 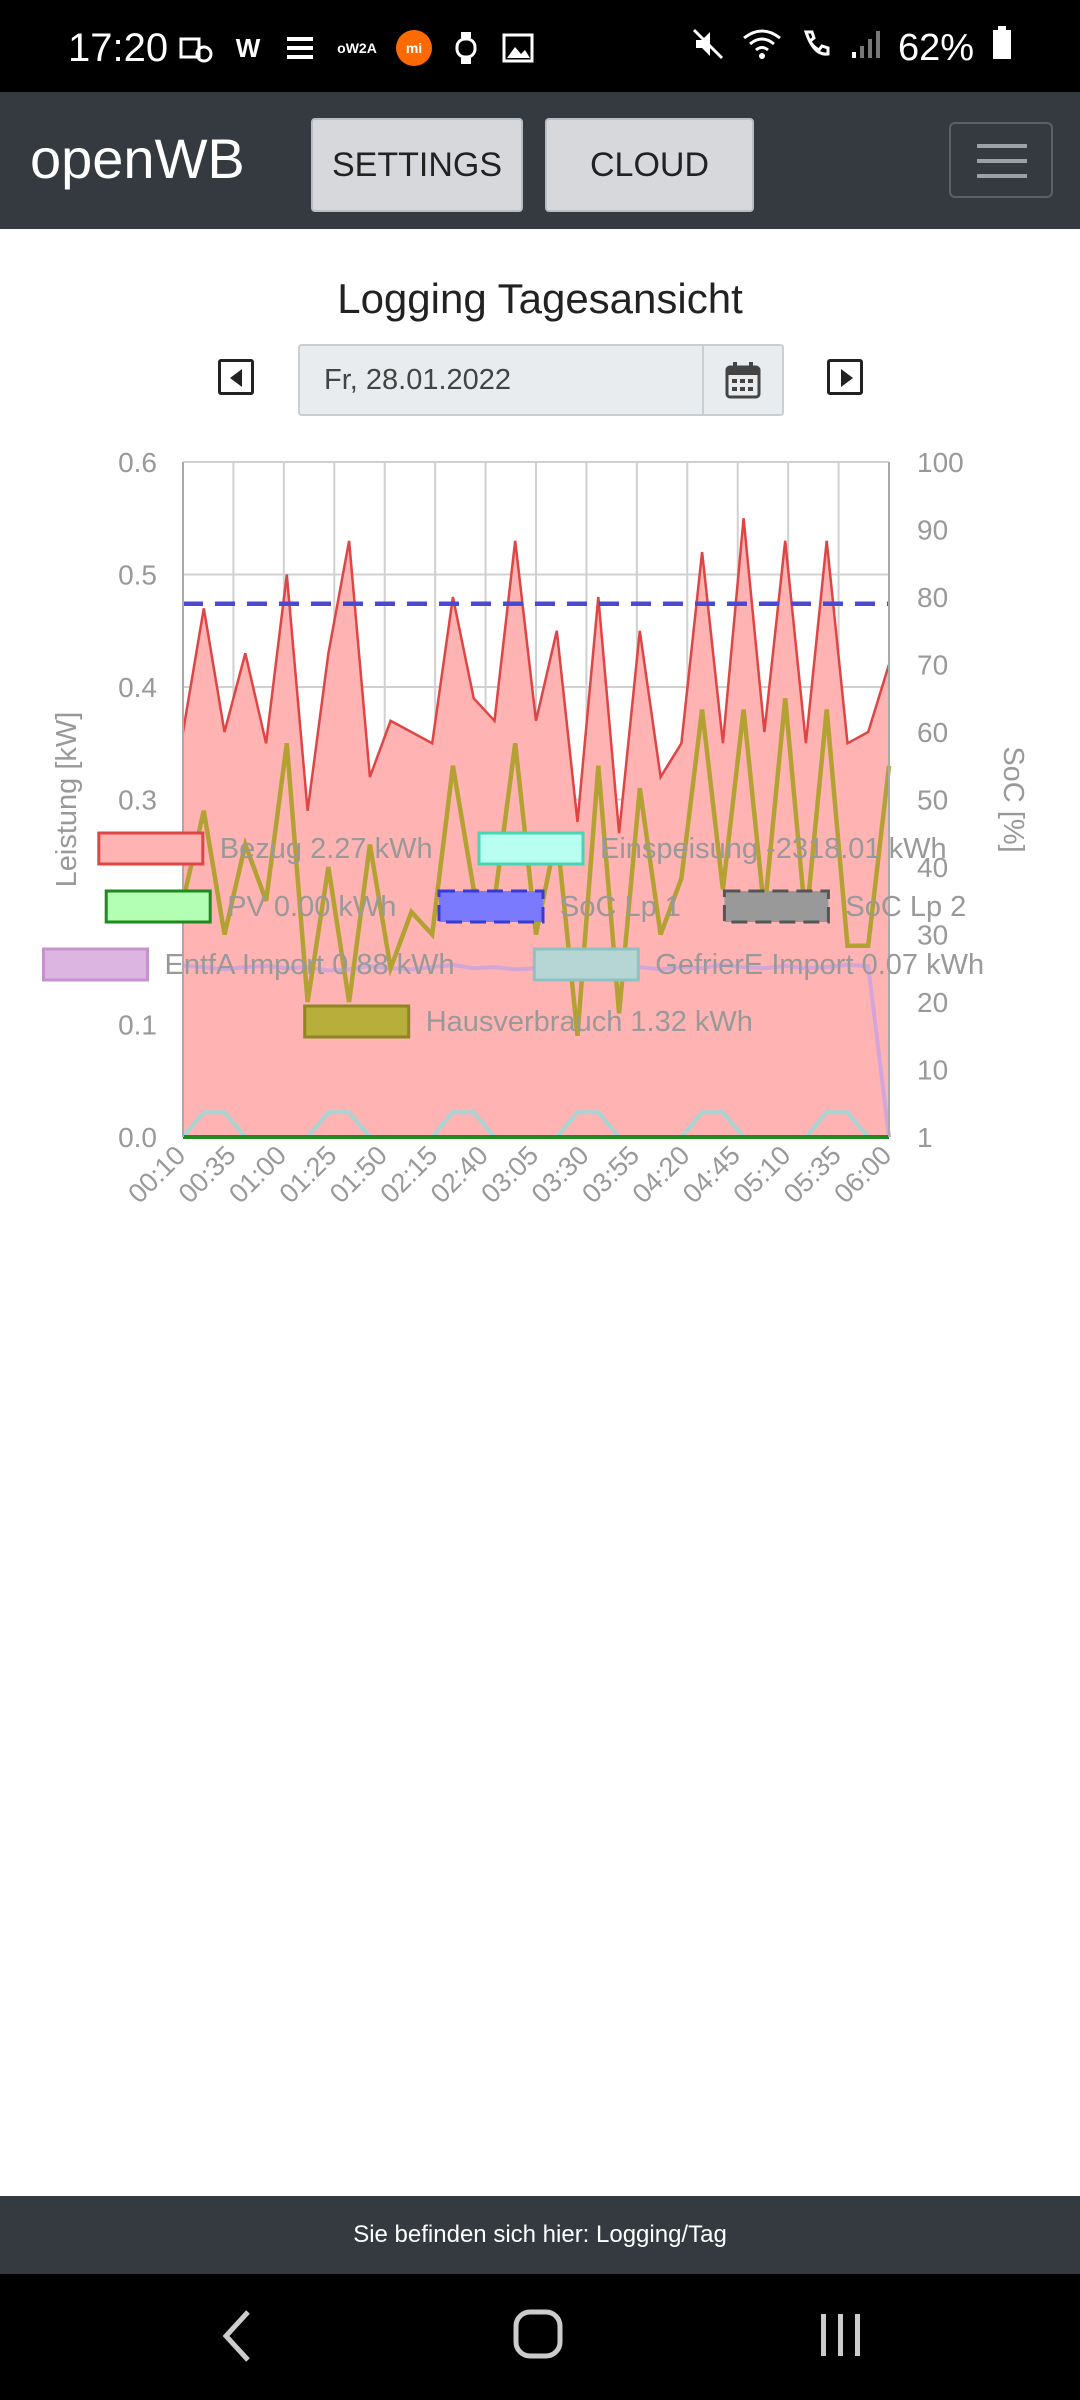 I want to click on y-tick-label: 0.0, so click(x=137, y=1137).